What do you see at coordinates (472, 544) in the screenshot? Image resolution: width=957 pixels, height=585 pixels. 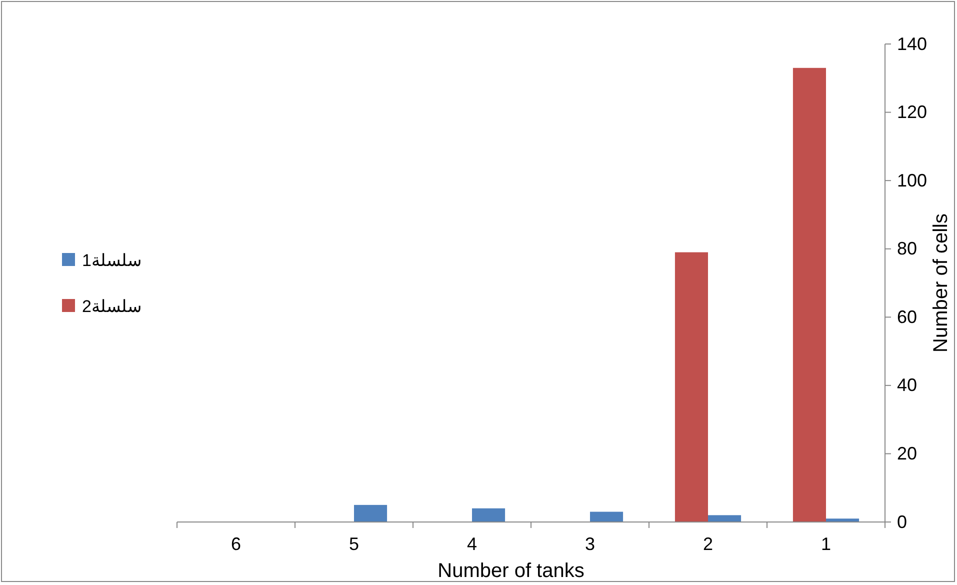 I see `x-tick-label: 4` at bounding box center [472, 544].